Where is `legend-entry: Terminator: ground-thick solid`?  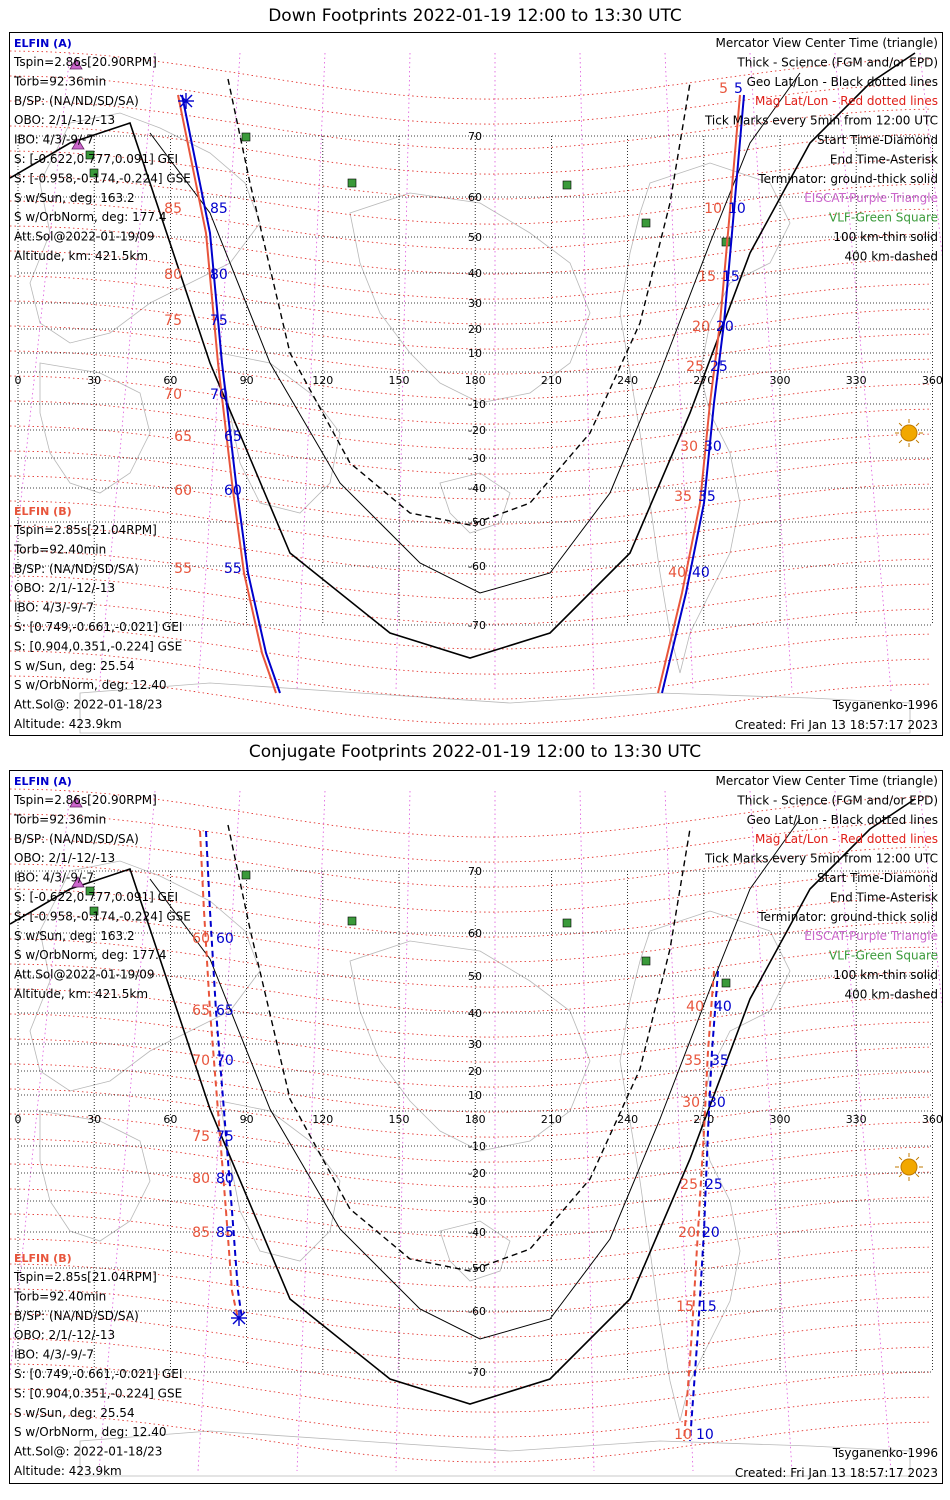
legend-entry: Terminator: ground-thick solid is located at coordinates (847, 179).